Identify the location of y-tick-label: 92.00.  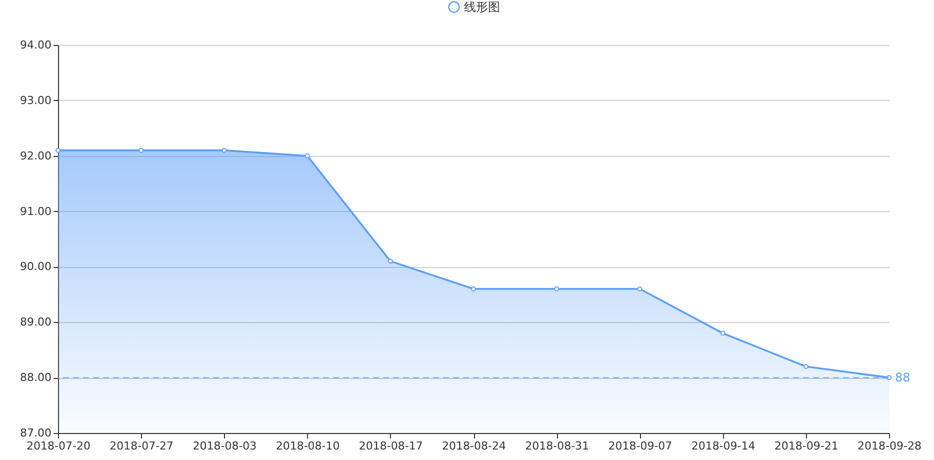
(36, 155).